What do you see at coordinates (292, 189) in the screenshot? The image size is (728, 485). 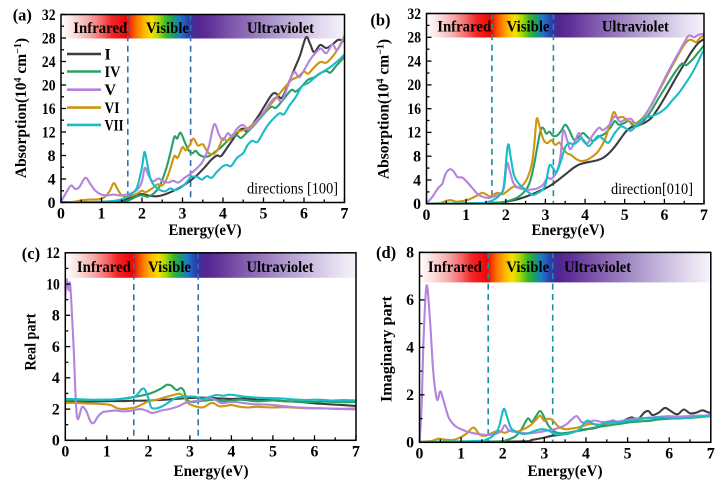 I see `svg-text: directions [100]` at bounding box center [292, 189].